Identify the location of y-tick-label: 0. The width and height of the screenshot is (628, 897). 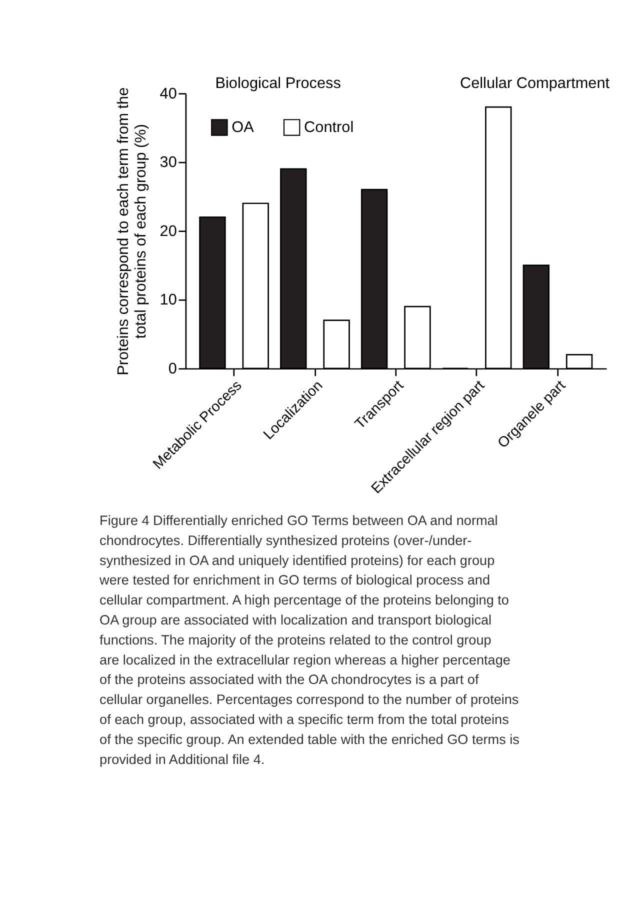
(172, 369).